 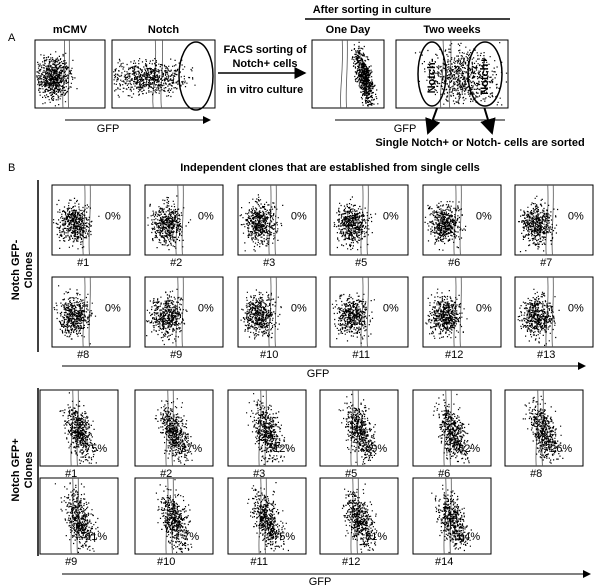 I want to click on clone-percent: 81%, so click(x=376, y=537).